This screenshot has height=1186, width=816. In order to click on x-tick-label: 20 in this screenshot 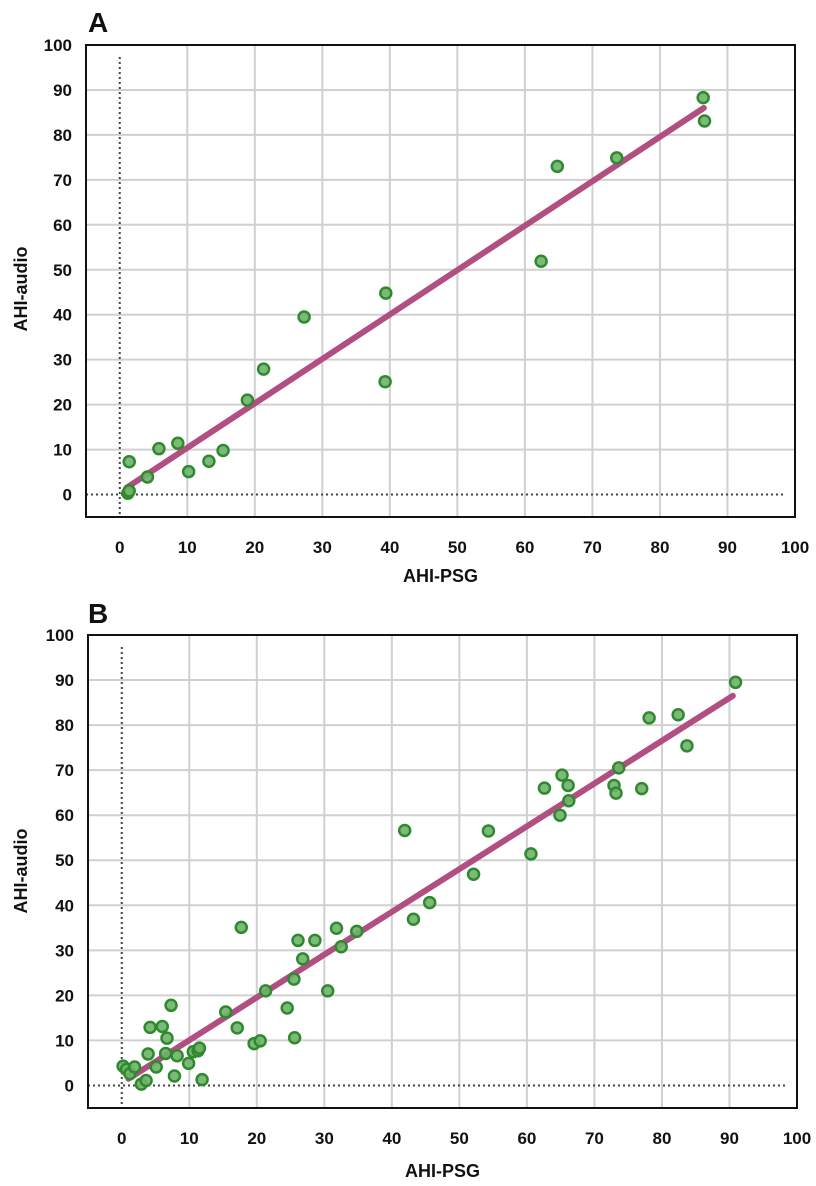, I will do `click(256, 1138)`.